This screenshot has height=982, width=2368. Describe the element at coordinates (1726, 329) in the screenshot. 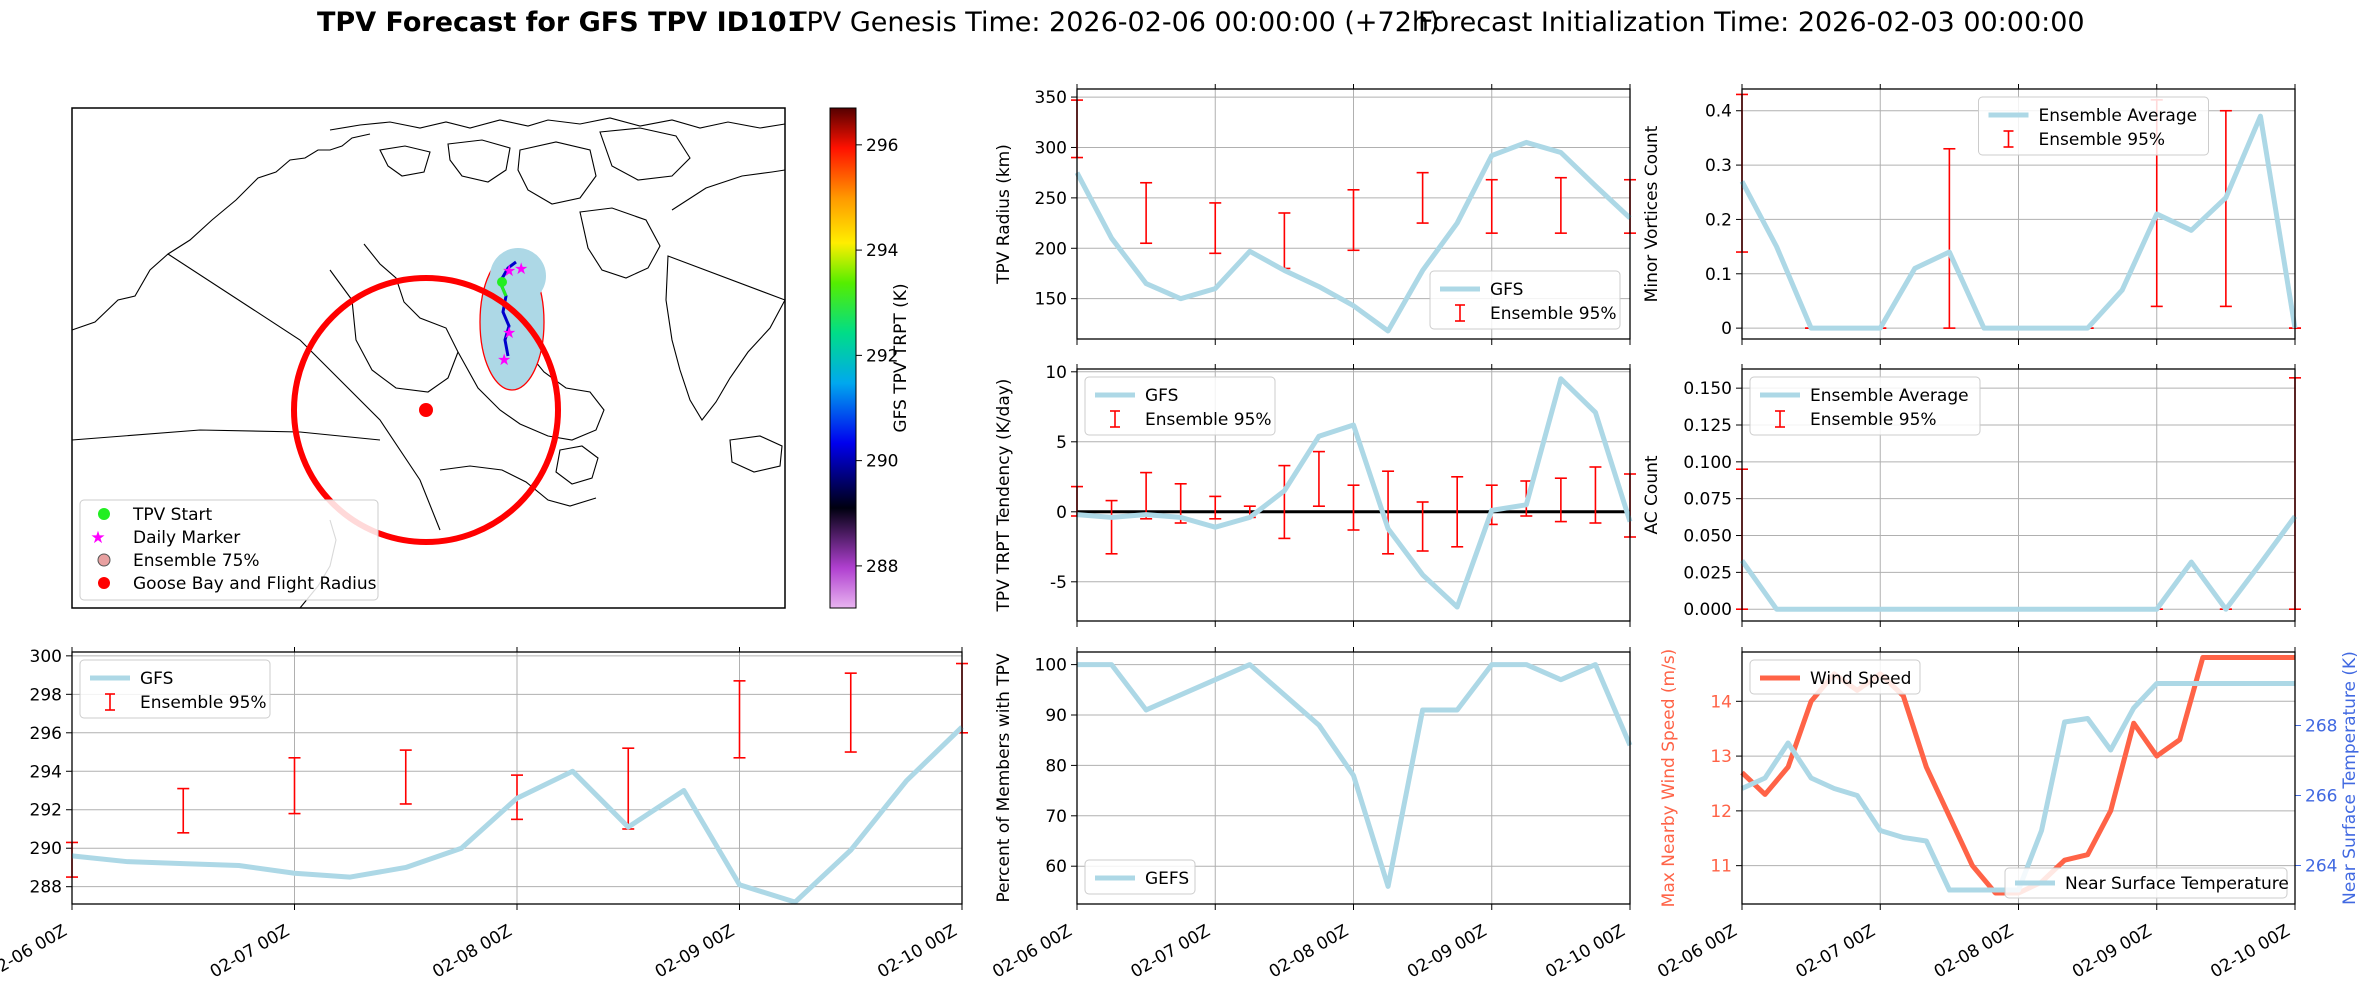

I see `y-tick-label: 0` at that location.